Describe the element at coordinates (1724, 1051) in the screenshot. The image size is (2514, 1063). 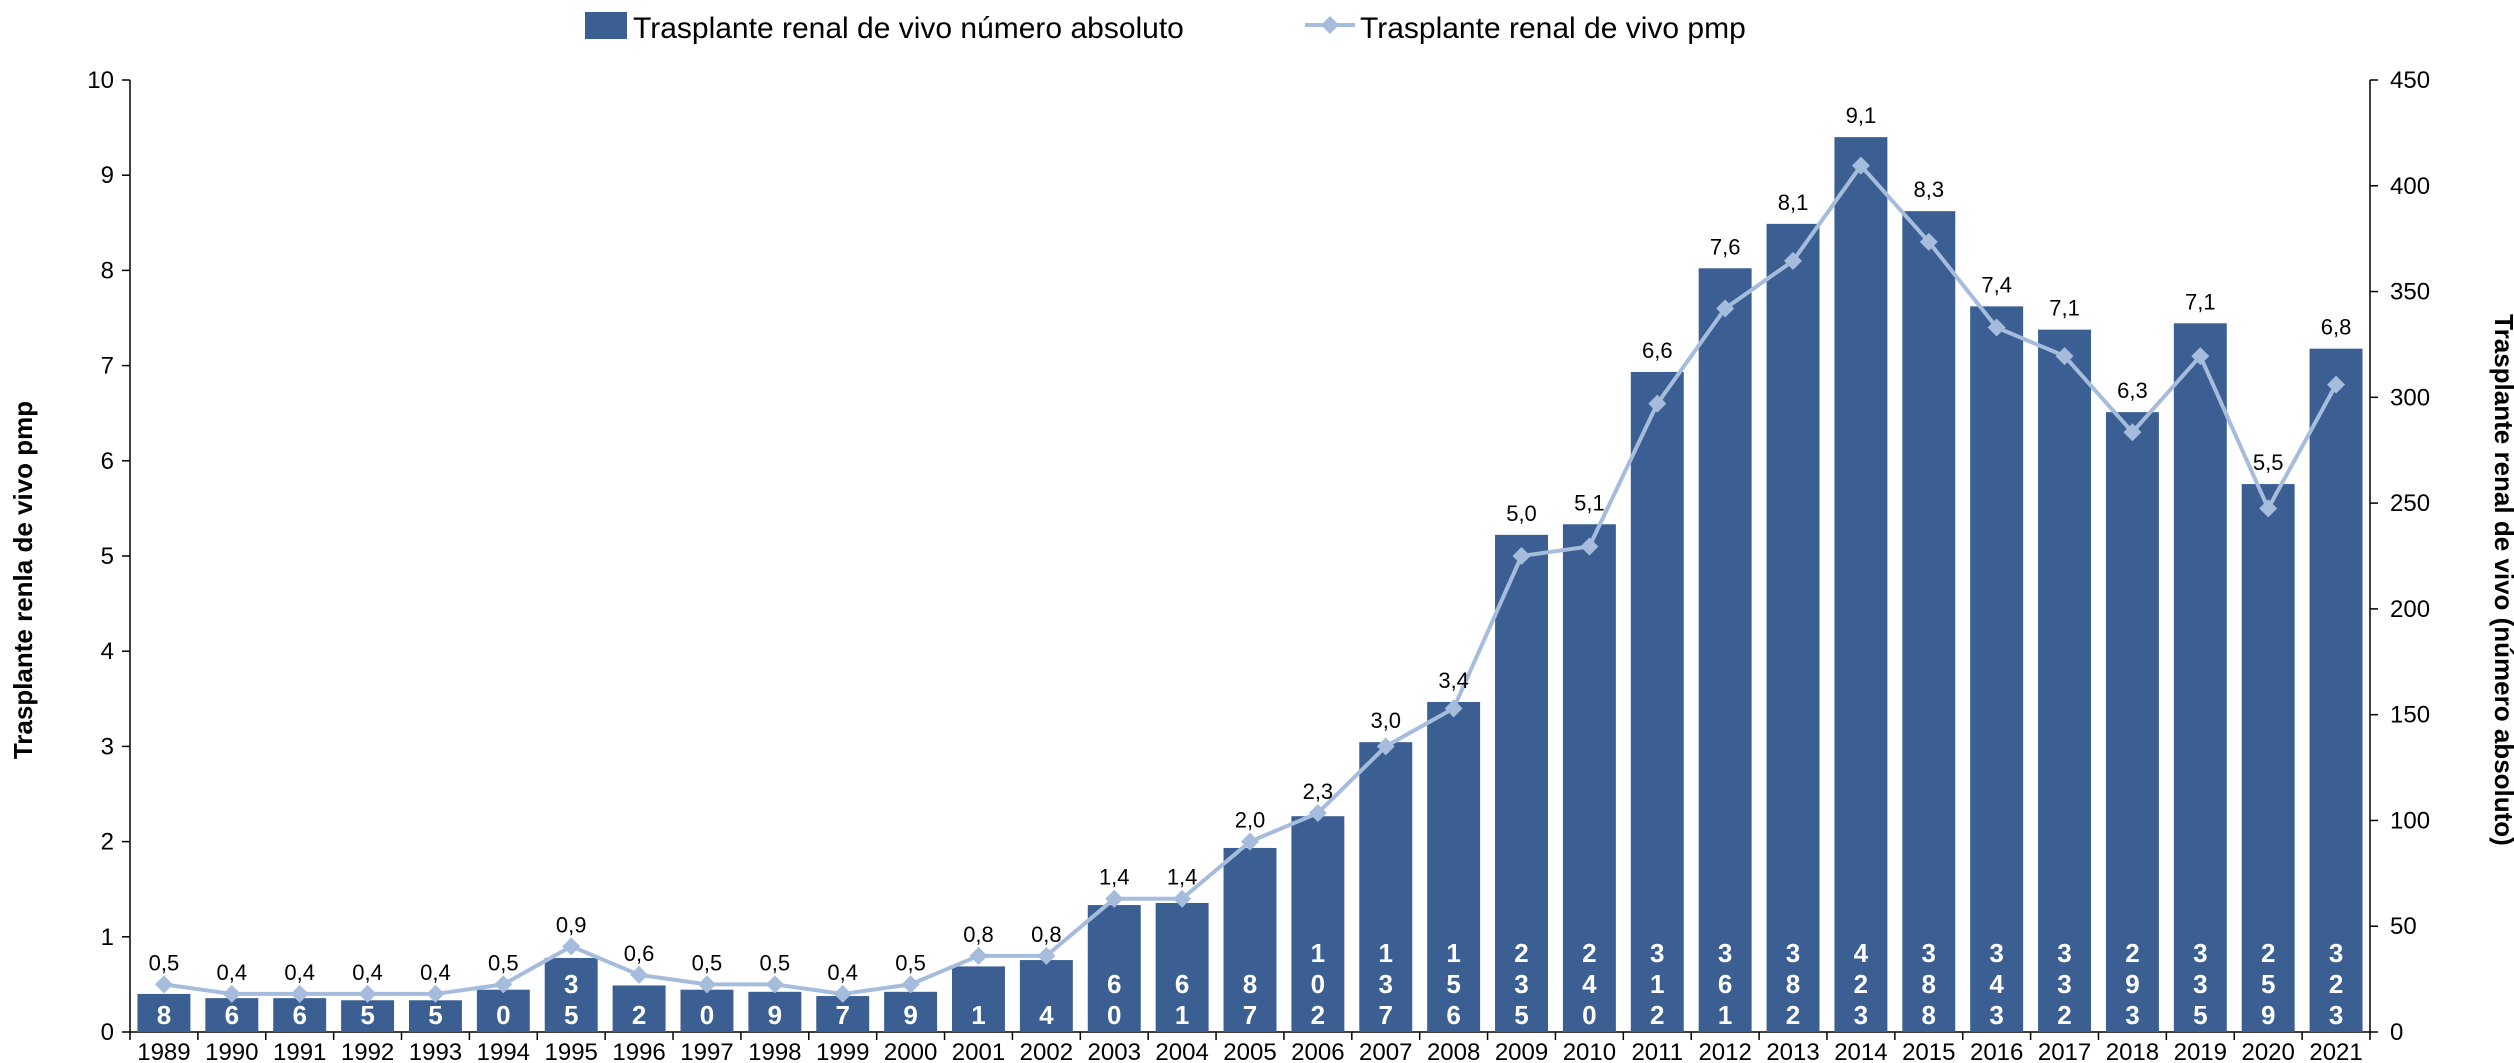
I see `x-tick-label: 2012` at that location.